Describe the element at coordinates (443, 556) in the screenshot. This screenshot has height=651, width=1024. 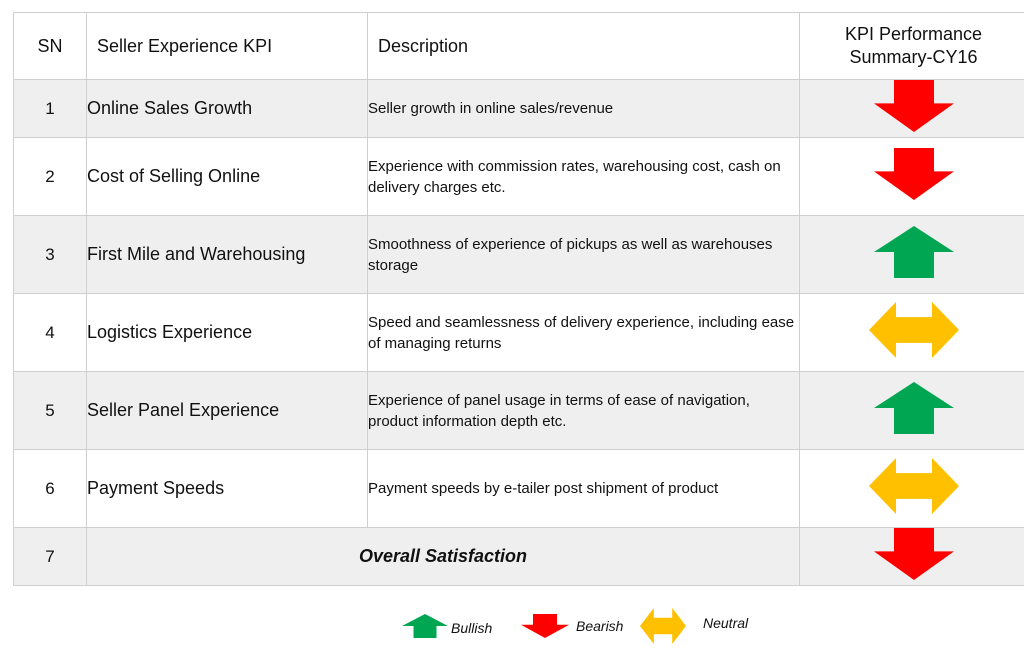
I see `overall-label: Overall Satisfaction` at that location.